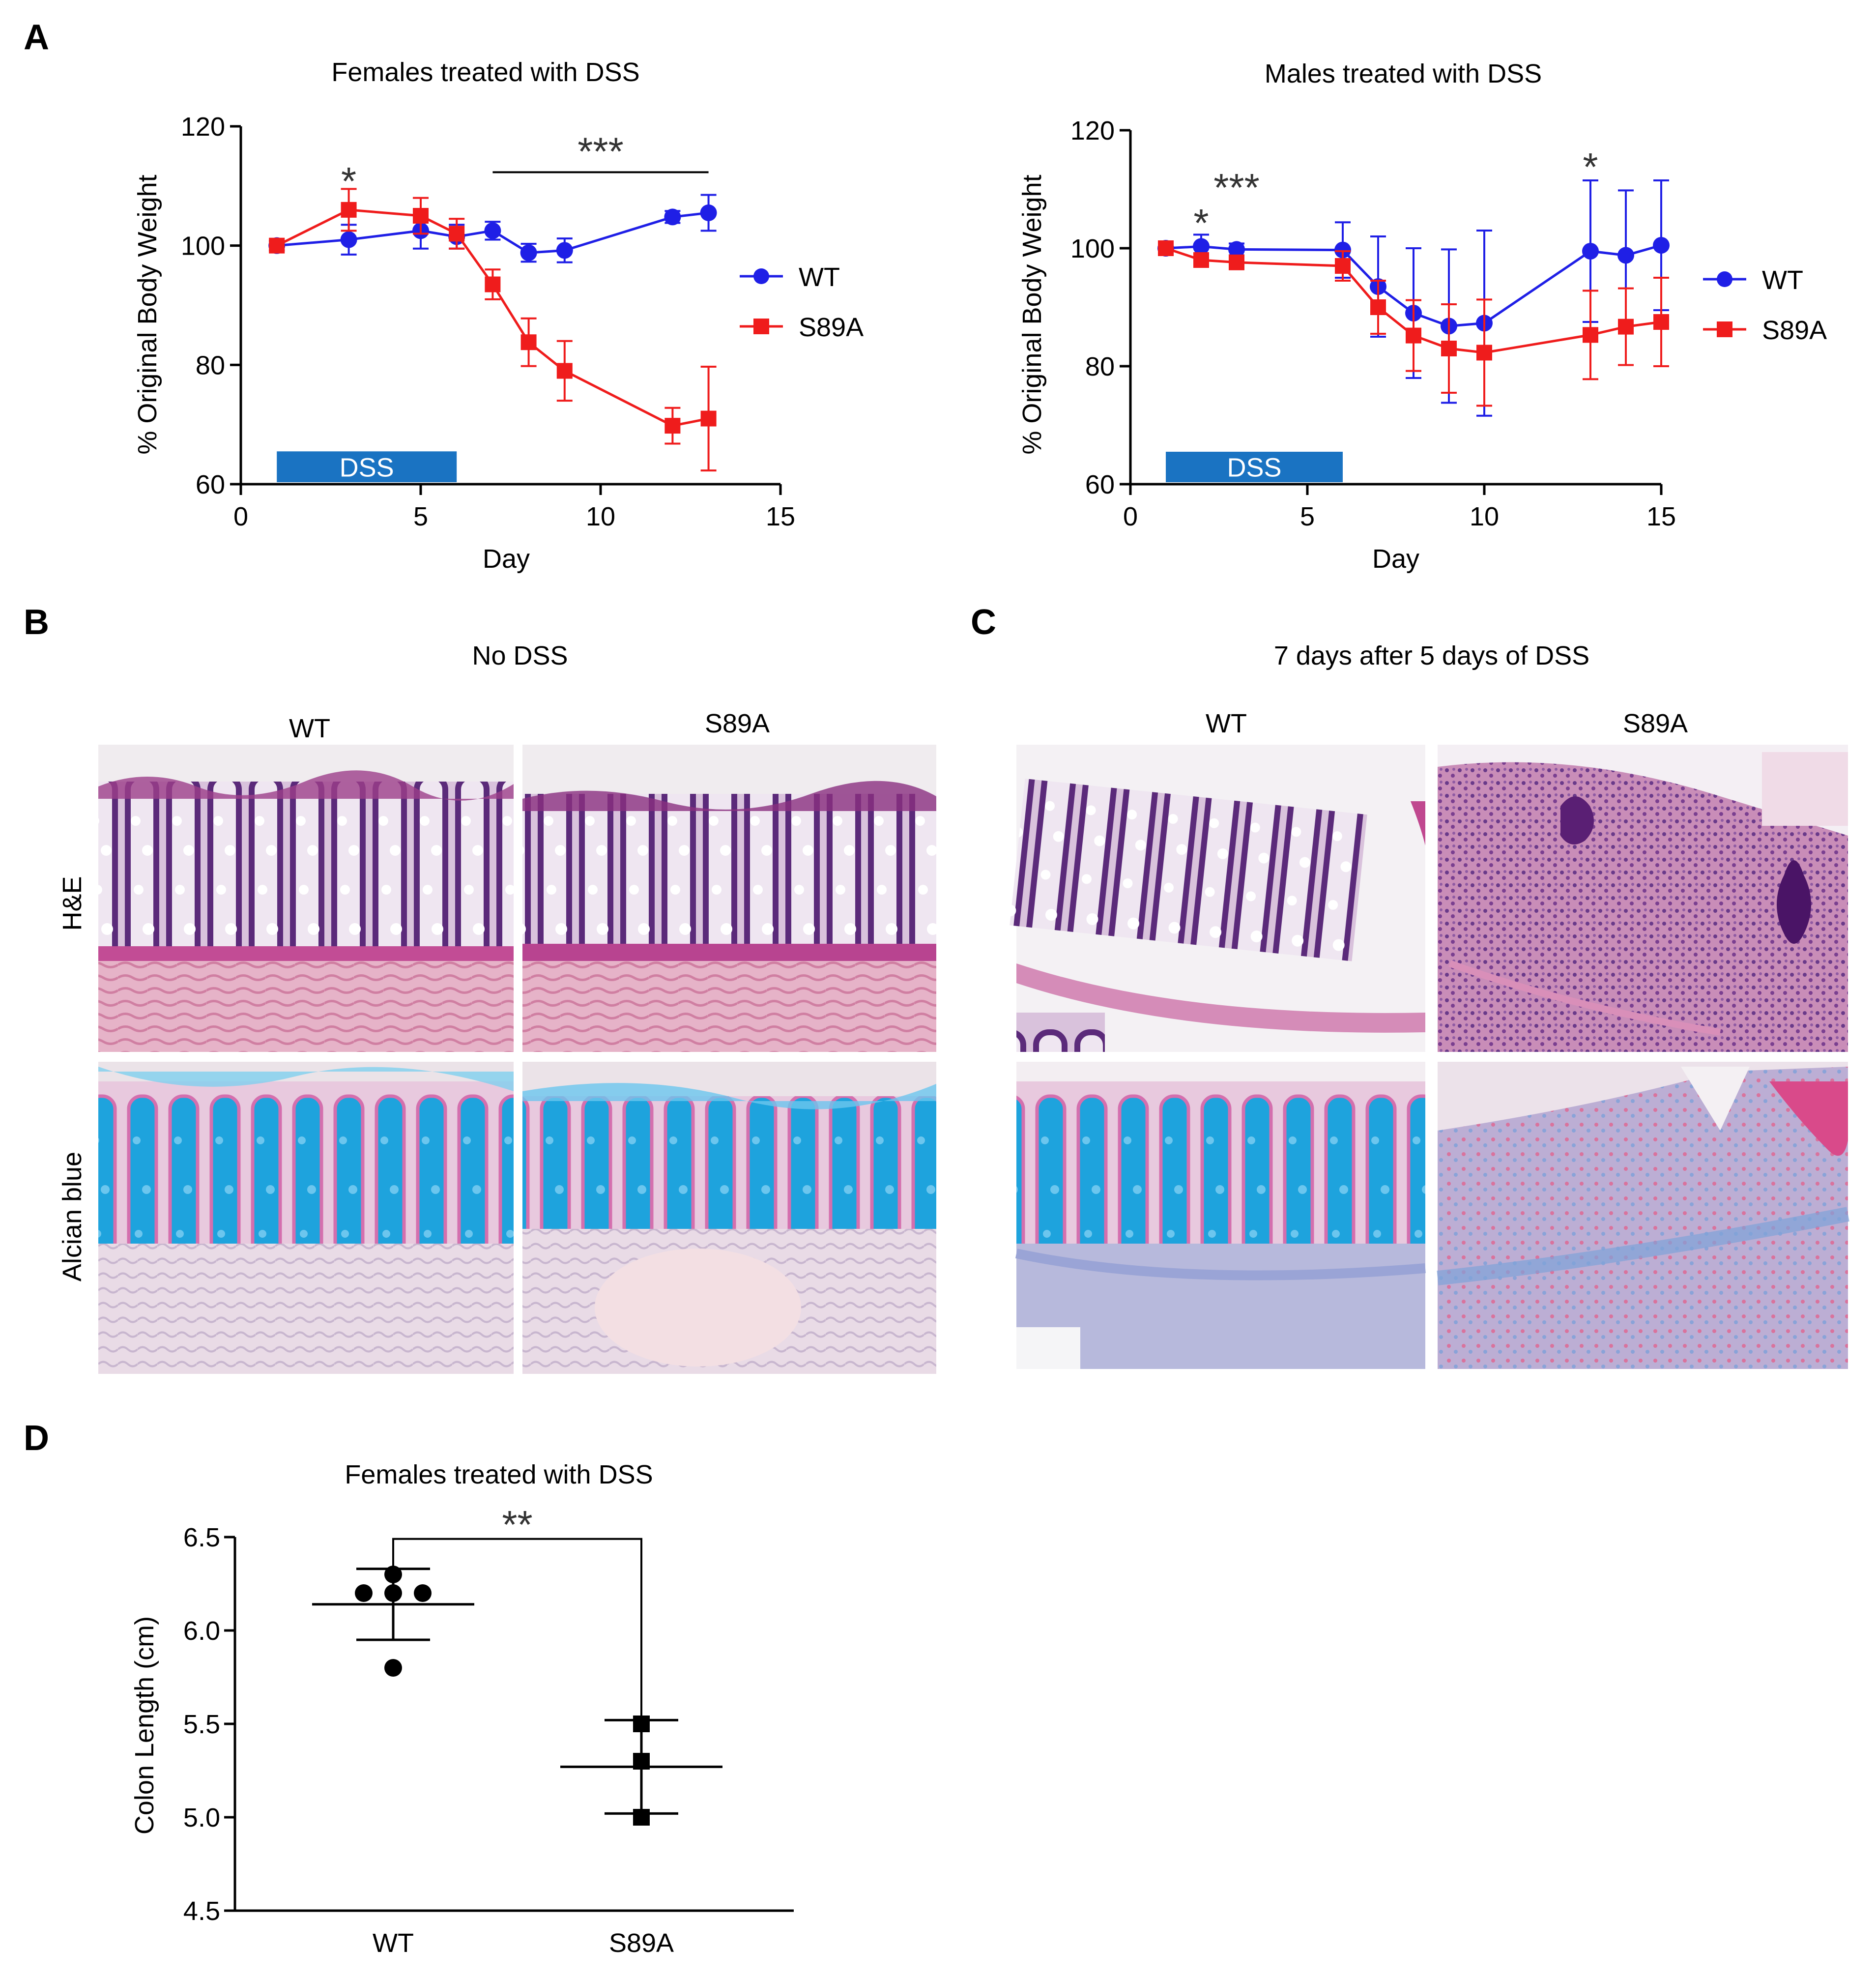  I want to click on y-tick-label: 6.0, so click(201, 1631).